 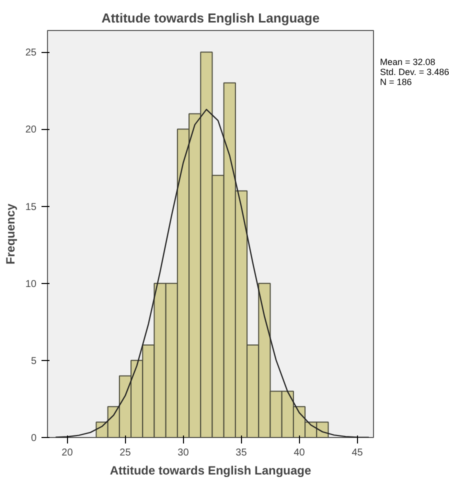 What do you see at coordinates (33, 438) in the screenshot?
I see `y-tick-label: 0` at bounding box center [33, 438].